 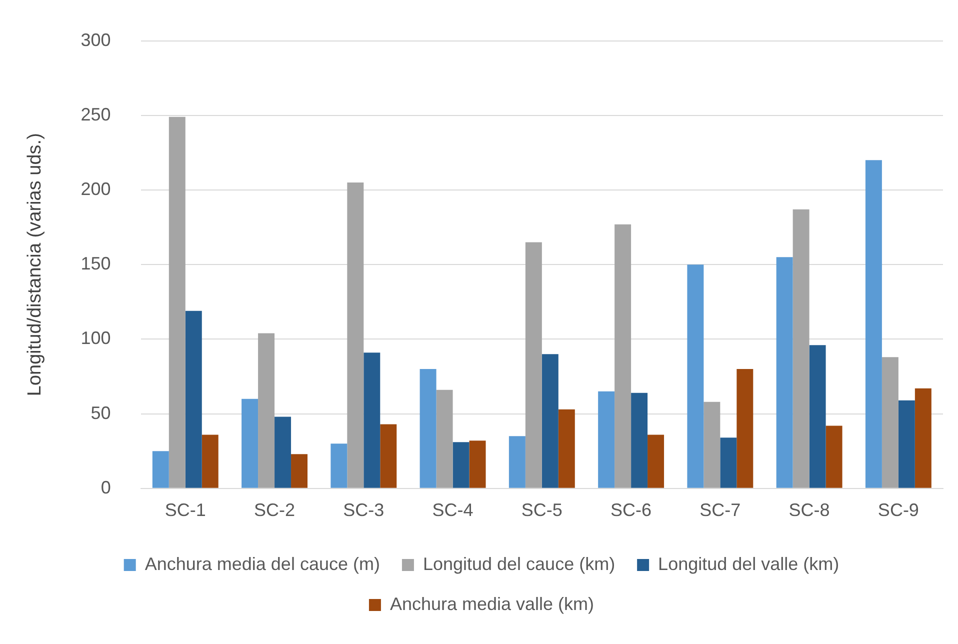 What do you see at coordinates (185, 510) in the screenshot?
I see `x-tick-label: SC-1` at bounding box center [185, 510].